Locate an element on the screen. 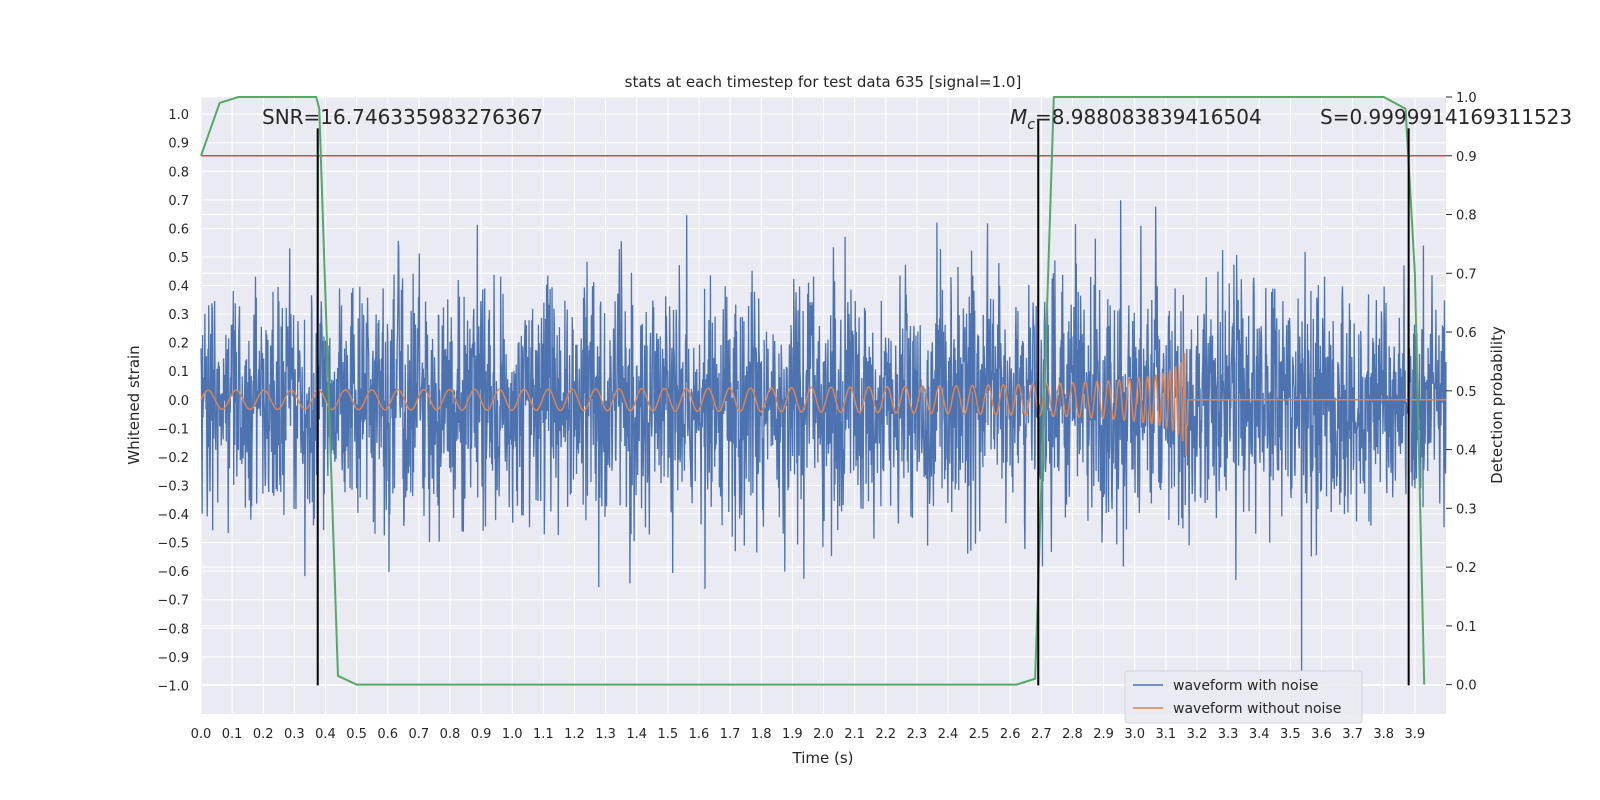  y-tick-label: 0.9 is located at coordinates (178, 144).